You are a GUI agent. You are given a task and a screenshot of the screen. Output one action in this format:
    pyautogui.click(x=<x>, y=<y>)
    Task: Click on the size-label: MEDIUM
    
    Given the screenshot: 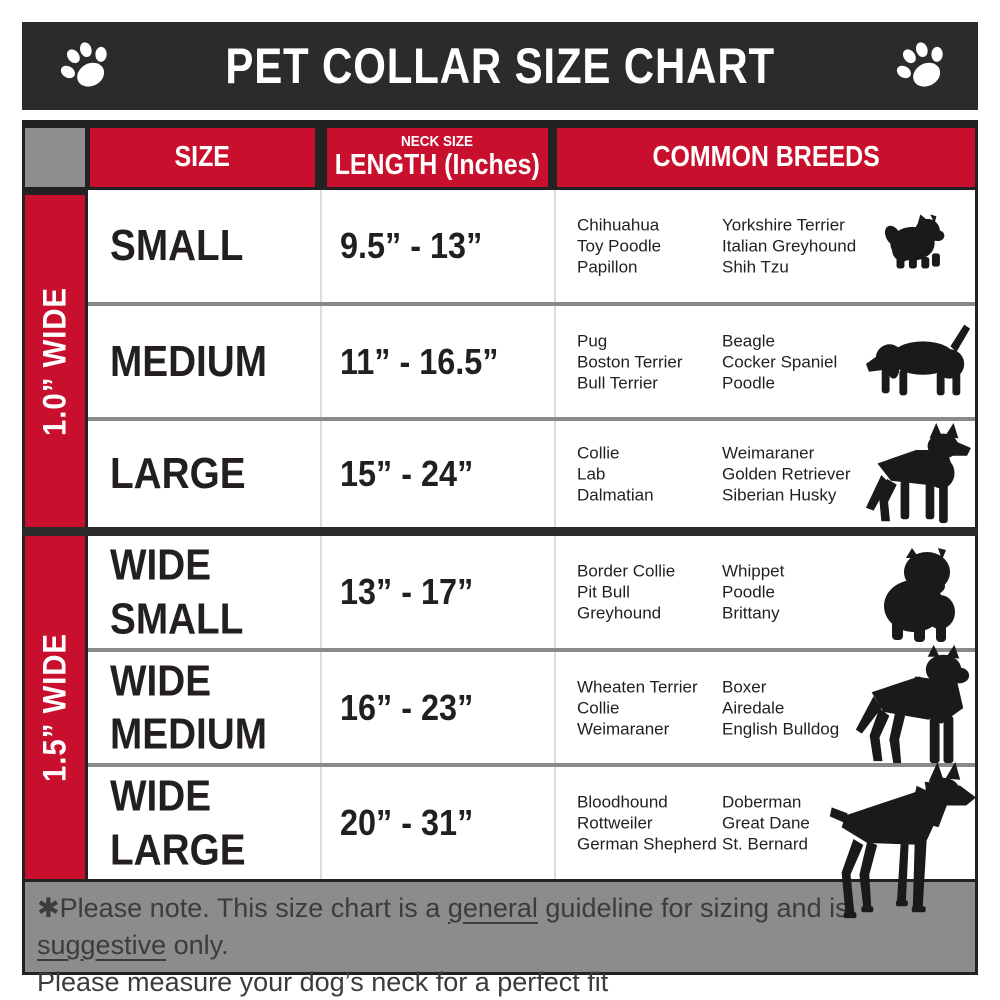 What is the action you would take?
    pyautogui.click(x=189, y=361)
    